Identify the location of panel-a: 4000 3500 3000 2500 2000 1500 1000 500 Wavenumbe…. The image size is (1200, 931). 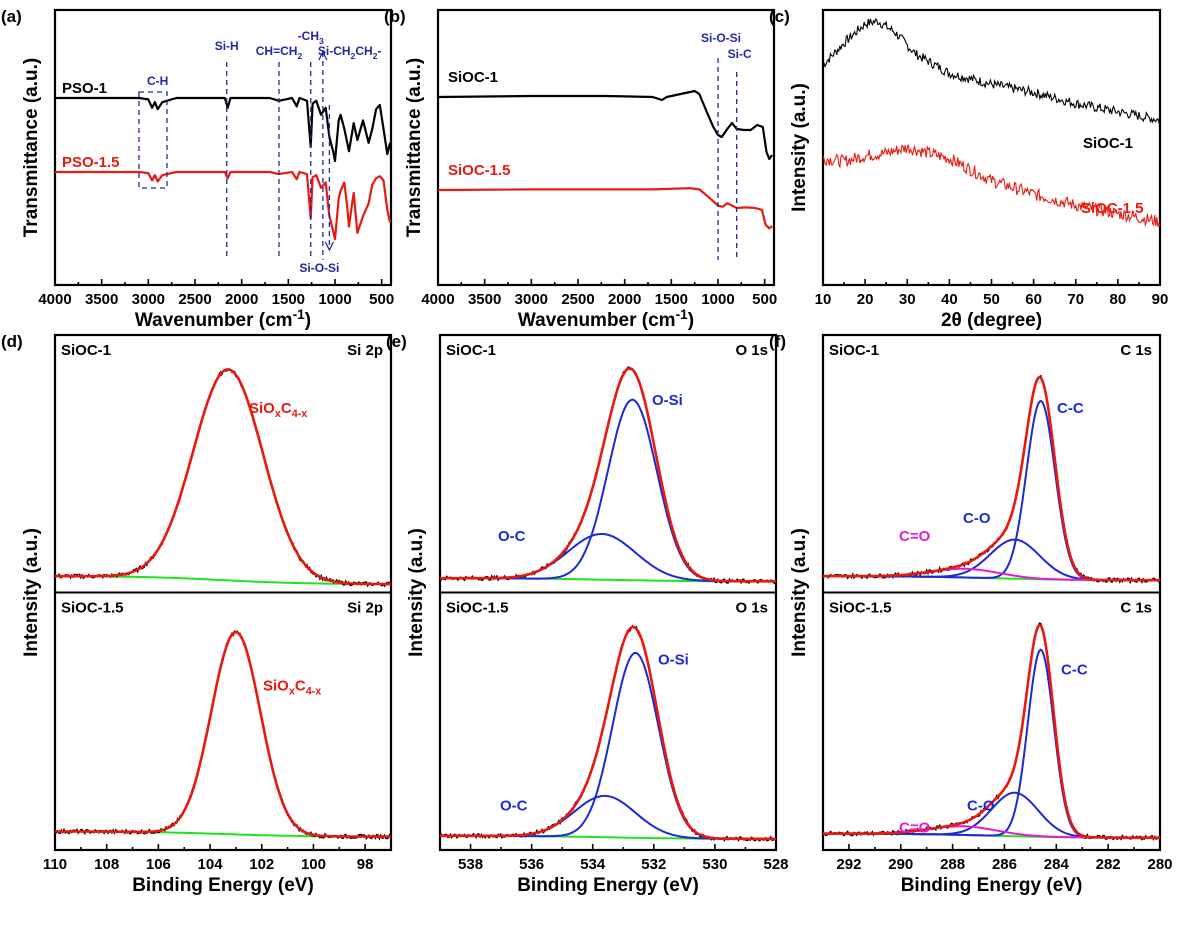
(197, 169).